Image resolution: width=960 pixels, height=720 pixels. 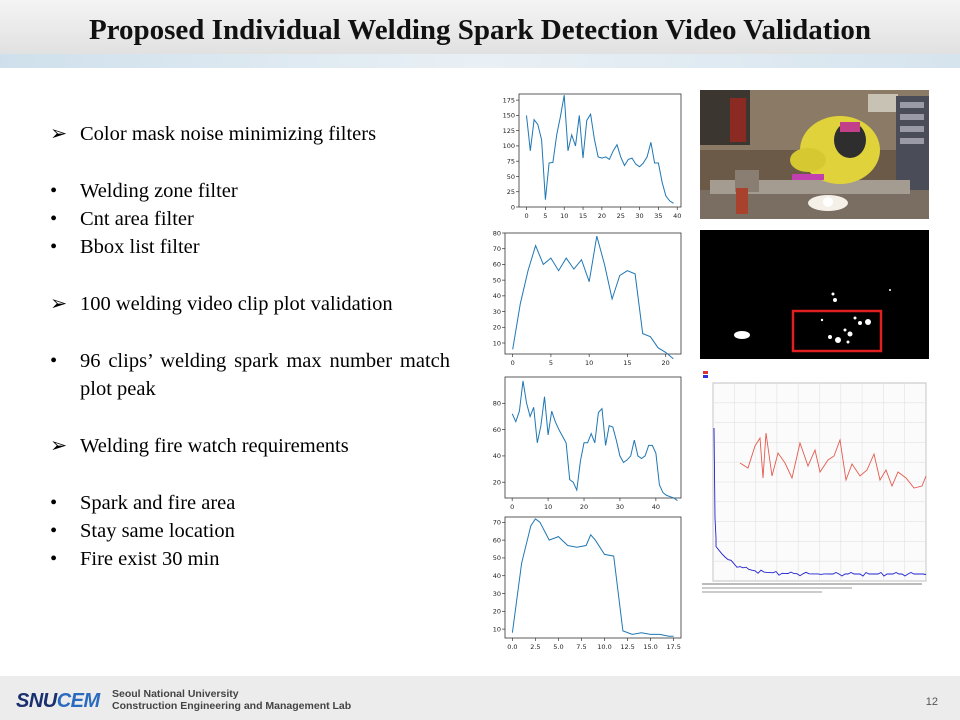 What do you see at coordinates (513, 207) in the screenshot?
I see `y-tick-label: 0` at bounding box center [513, 207].